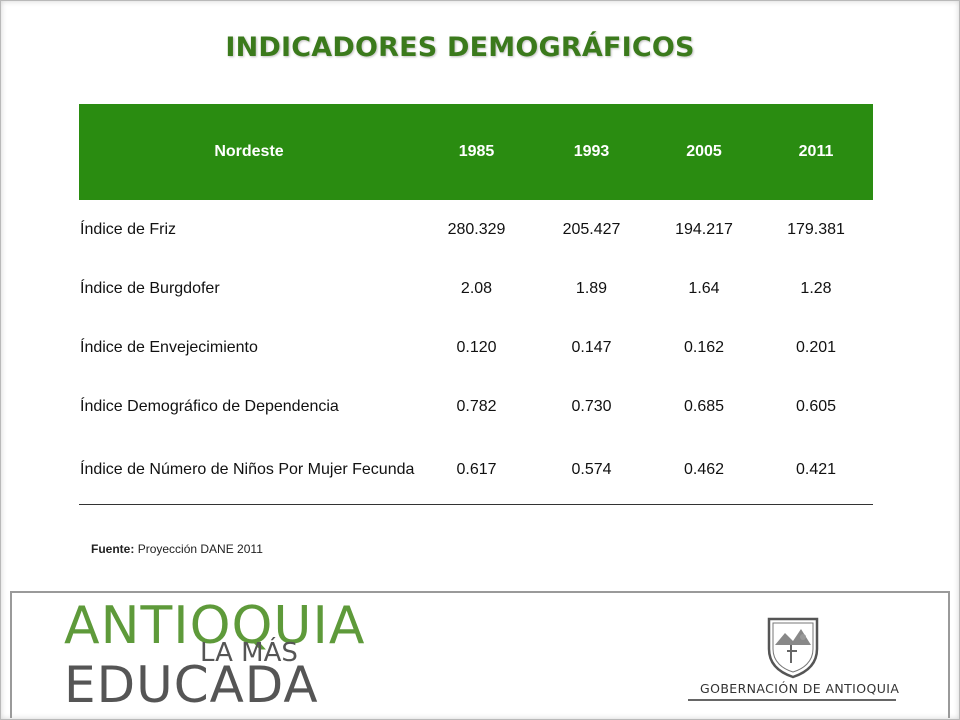 Image resolution: width=960 pixels, height=720 pixels. What do you see at coordinates (591, 152) in the screenshot?
I see `header-year-1993: 1993` at bounding box center [591, 152].